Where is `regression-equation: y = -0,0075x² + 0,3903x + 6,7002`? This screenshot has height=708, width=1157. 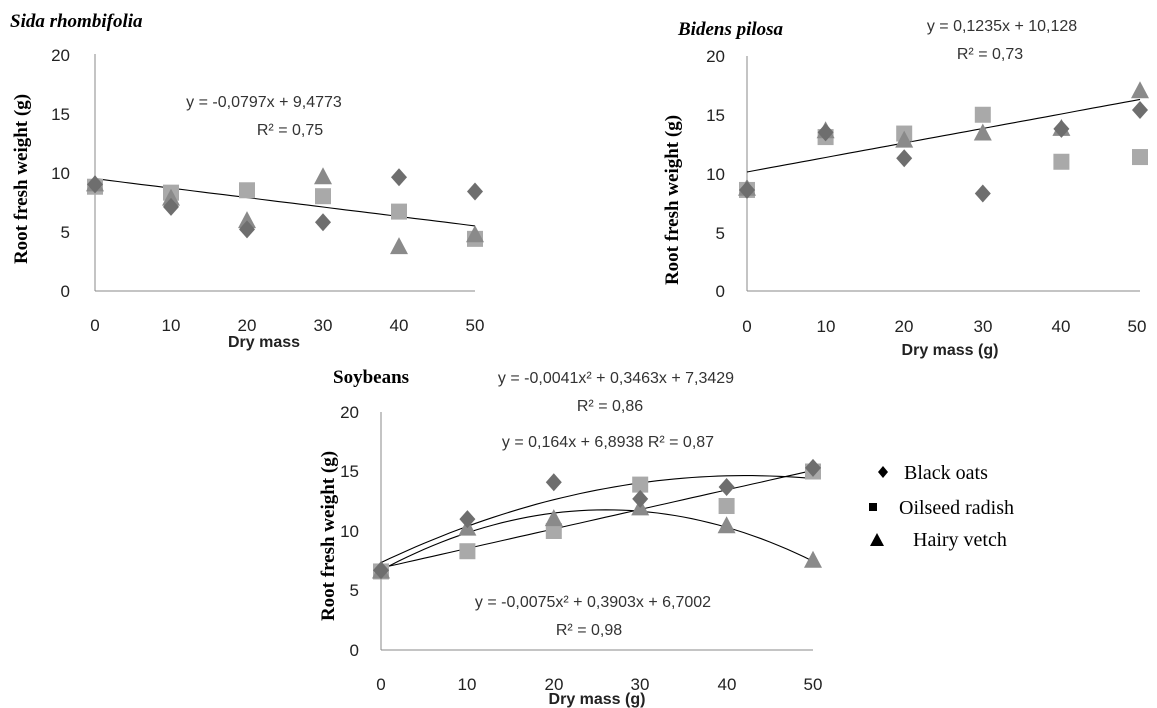
regression-equation: y = -0,0075x² + 0,3903x + 6,7002 is located at coordinates (593, 602).